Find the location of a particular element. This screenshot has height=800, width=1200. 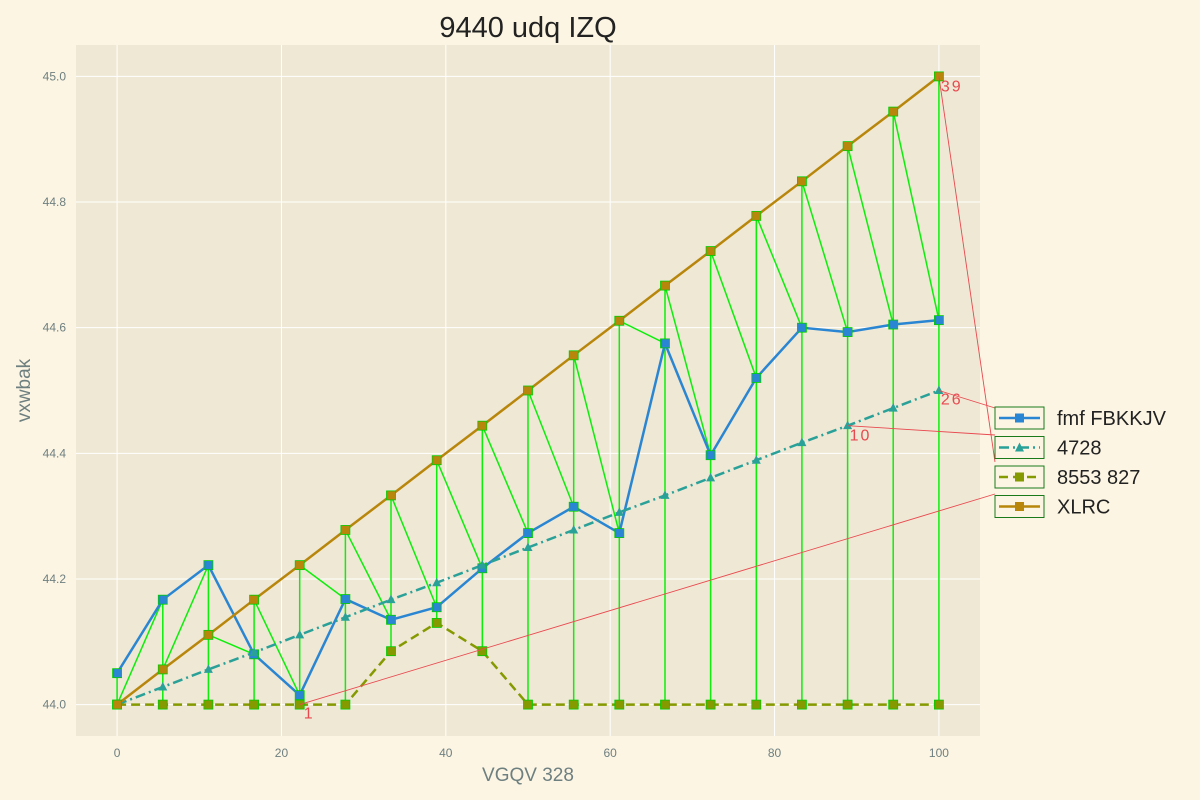

y-tick-label: 44.4 is located at coordinates (55, 453).